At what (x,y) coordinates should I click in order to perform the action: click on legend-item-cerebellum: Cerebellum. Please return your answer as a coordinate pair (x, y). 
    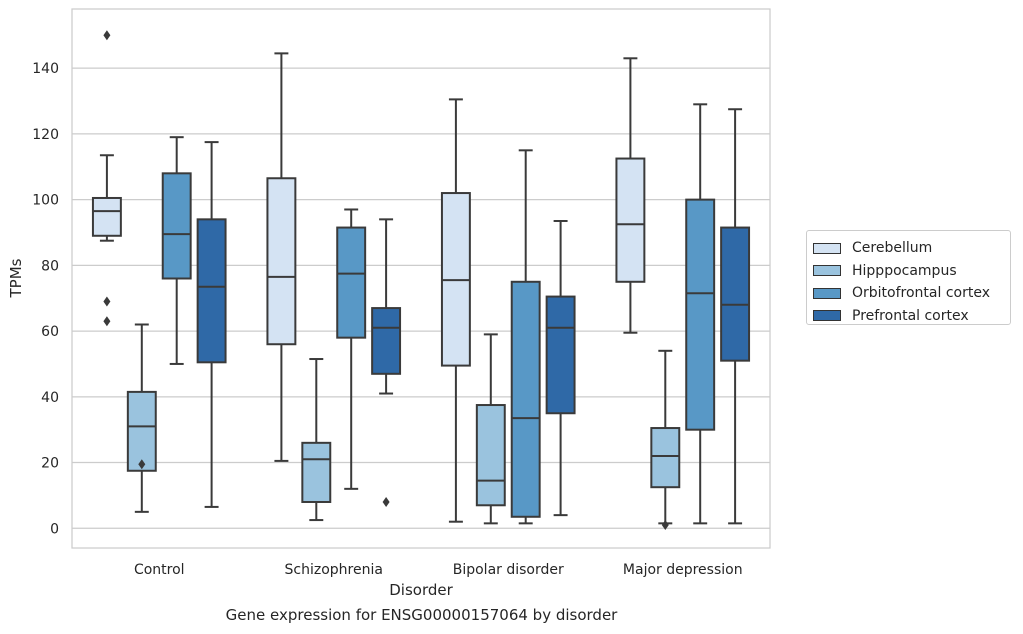
    Looking at the image, I should click on (911, 248).